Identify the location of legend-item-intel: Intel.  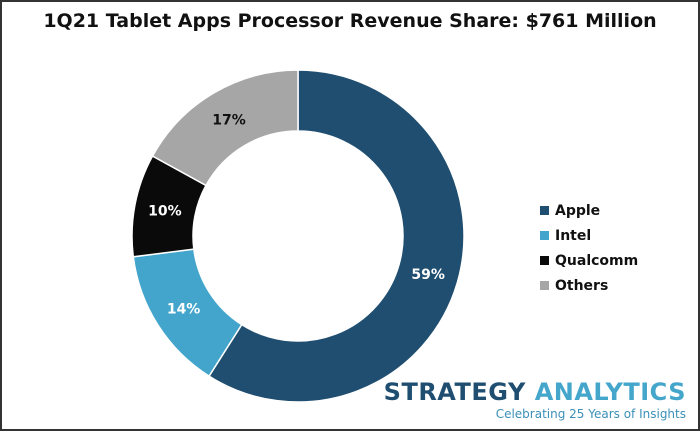
(589, 235).